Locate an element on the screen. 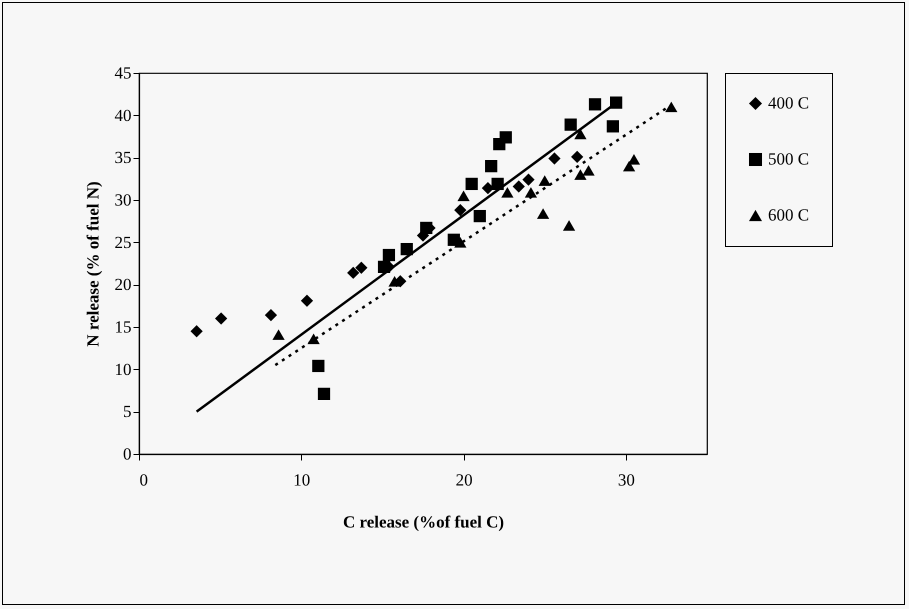  y-tick-label: 0 is located at coordinates (127, 454).